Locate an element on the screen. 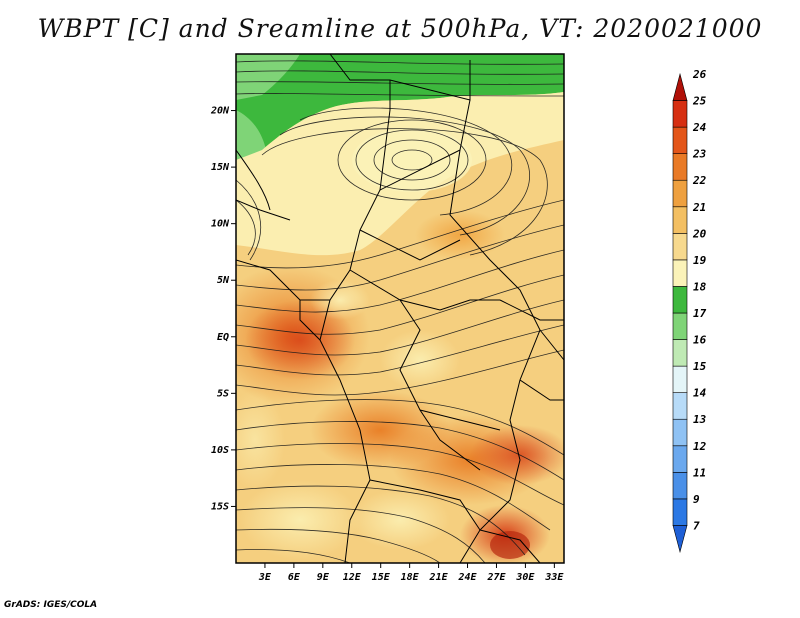  colorbar-label: 7 is located at coordinates (696, 525).